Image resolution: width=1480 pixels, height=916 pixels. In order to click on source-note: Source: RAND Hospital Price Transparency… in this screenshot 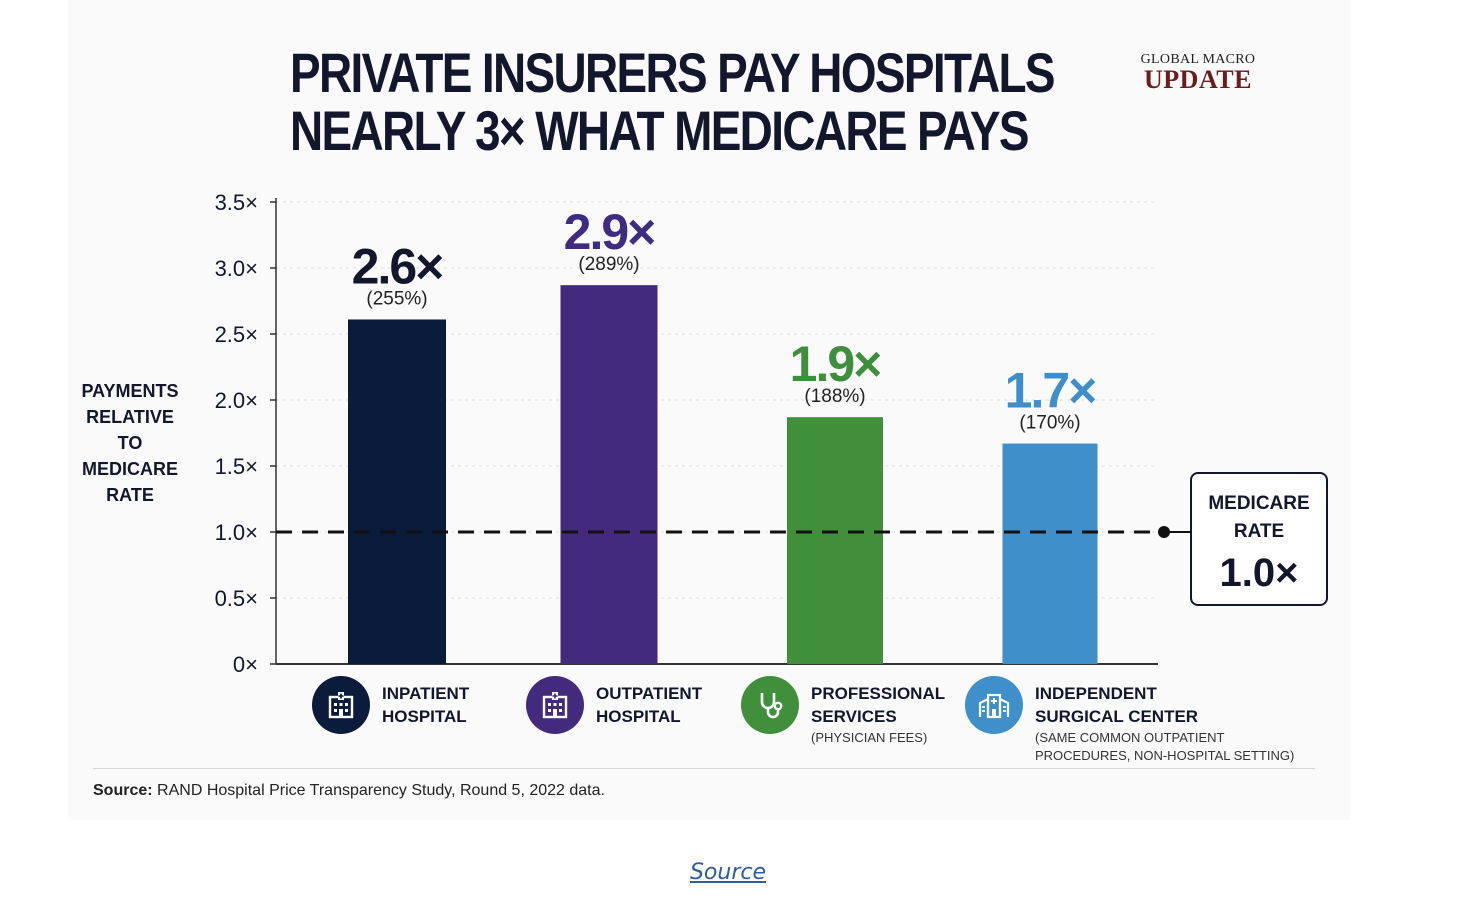, I will do `click(349, 791)`.